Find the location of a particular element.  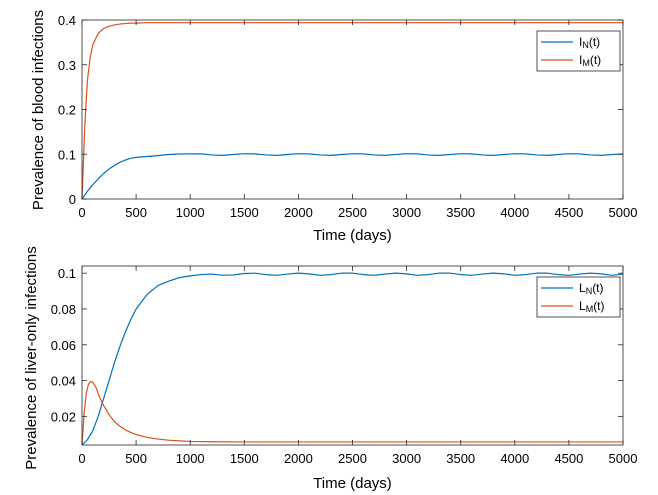

y-axis-label: Prevalence of blood infections is located at coordinates (38, 110).